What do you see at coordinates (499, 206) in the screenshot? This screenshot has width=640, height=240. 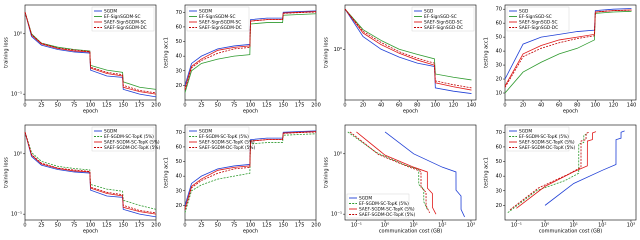 I see `y-tick-label: 20` at bounding box center [499, 206].